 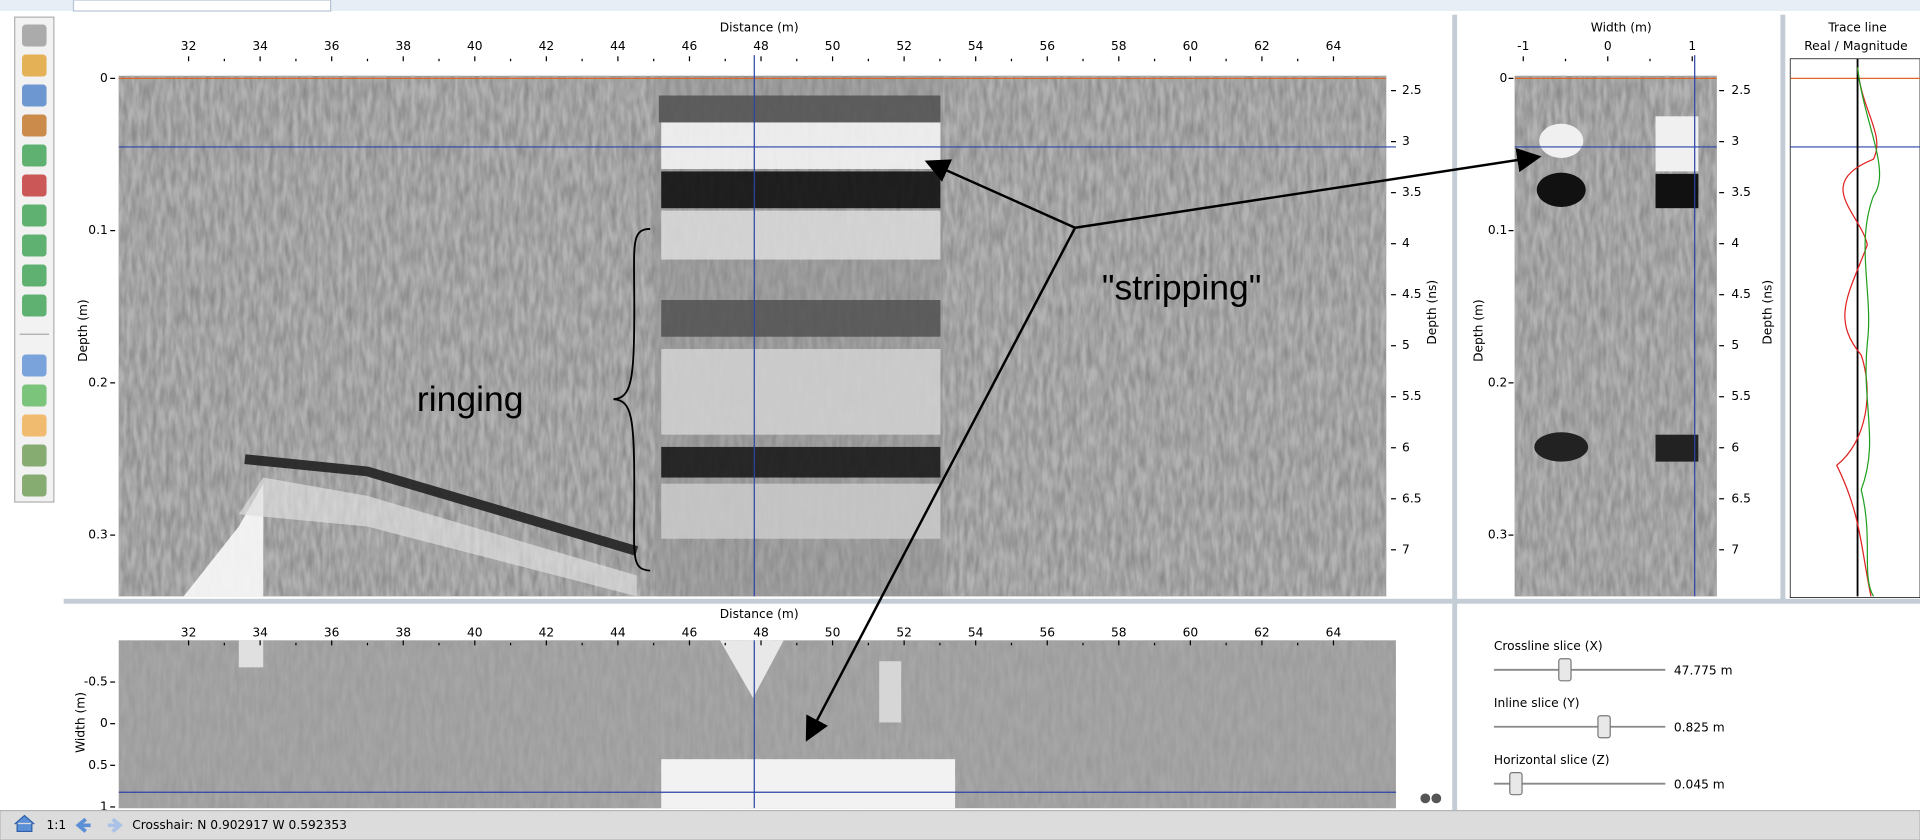 What do you see at coordinates (470, 399) in the screenshot?
I see `annotation: ringing` at bounding box center [470, 399].